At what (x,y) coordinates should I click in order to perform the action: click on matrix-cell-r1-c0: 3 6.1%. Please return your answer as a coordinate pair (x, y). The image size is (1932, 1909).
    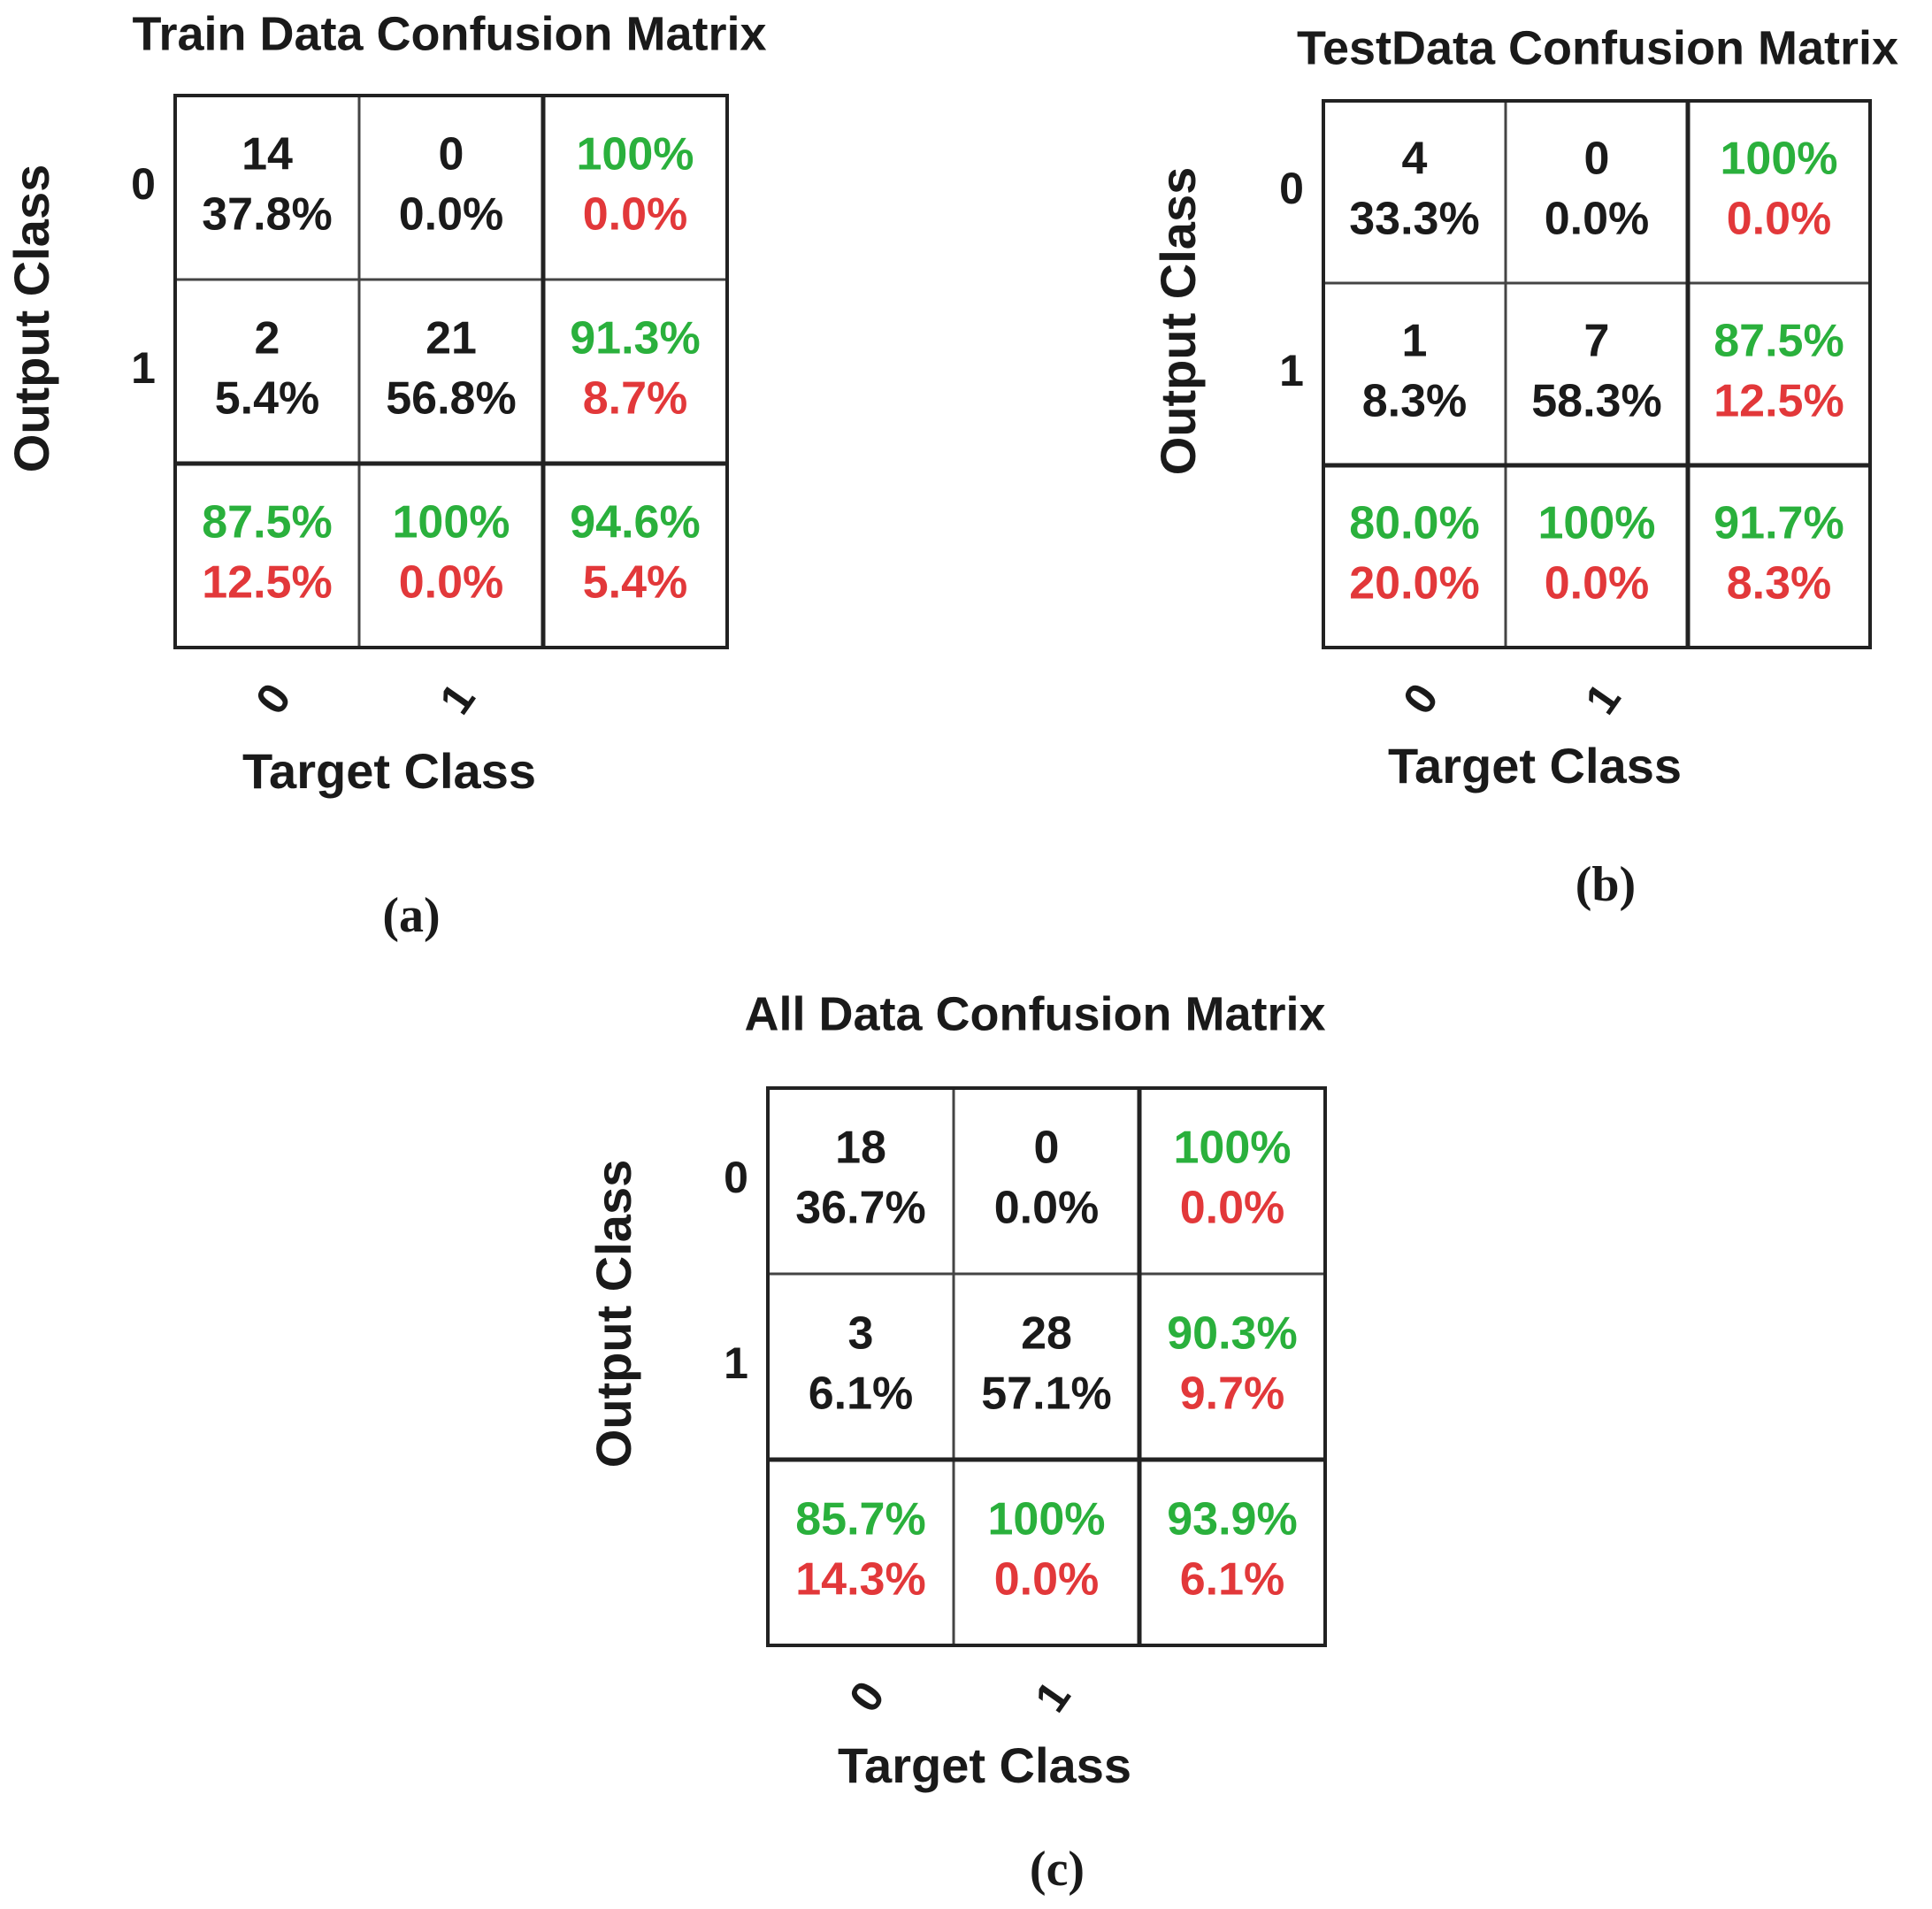
    Looking at the image, I should click on (861, 1364).